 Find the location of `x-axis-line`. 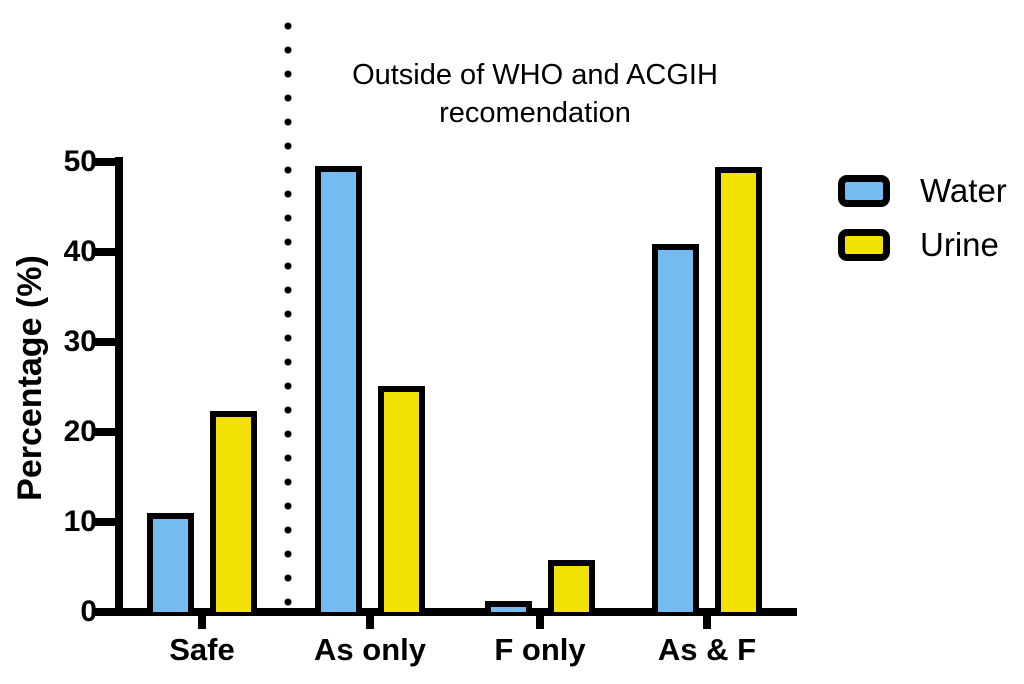

x-axis-line is located at coordinates (456, 612).